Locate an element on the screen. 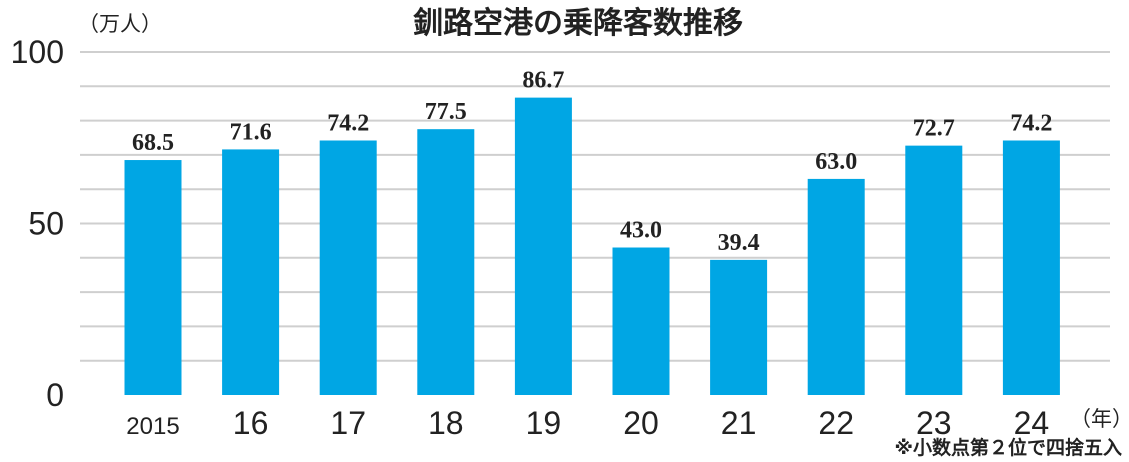 The height and width of the screenshot is (462, 1129). value-label: 71.6 is located at coordinates (251, 132).